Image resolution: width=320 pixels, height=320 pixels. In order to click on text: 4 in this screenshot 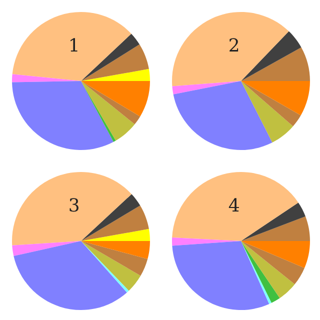, I will do `click(233, 205)`.